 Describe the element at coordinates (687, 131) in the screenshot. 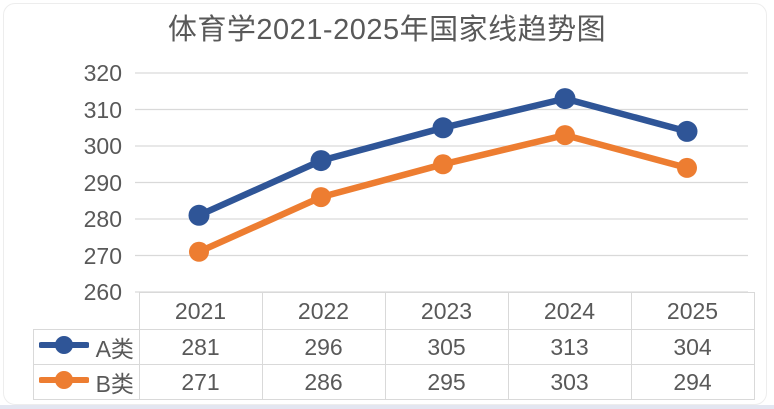

I see `data-point-A类-2025` at that location.